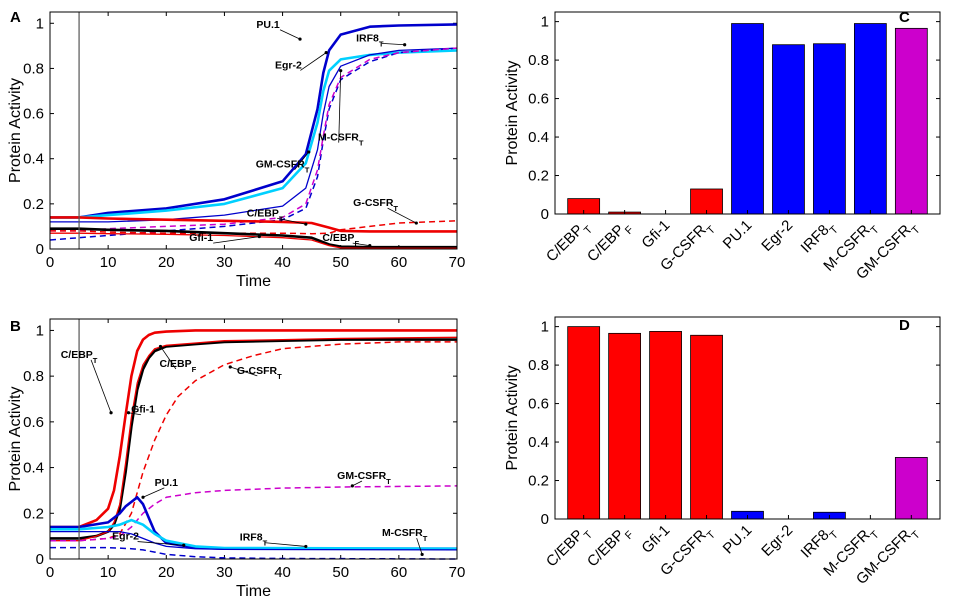  I want to click on bar-g-csfrt, so click(706, 427).